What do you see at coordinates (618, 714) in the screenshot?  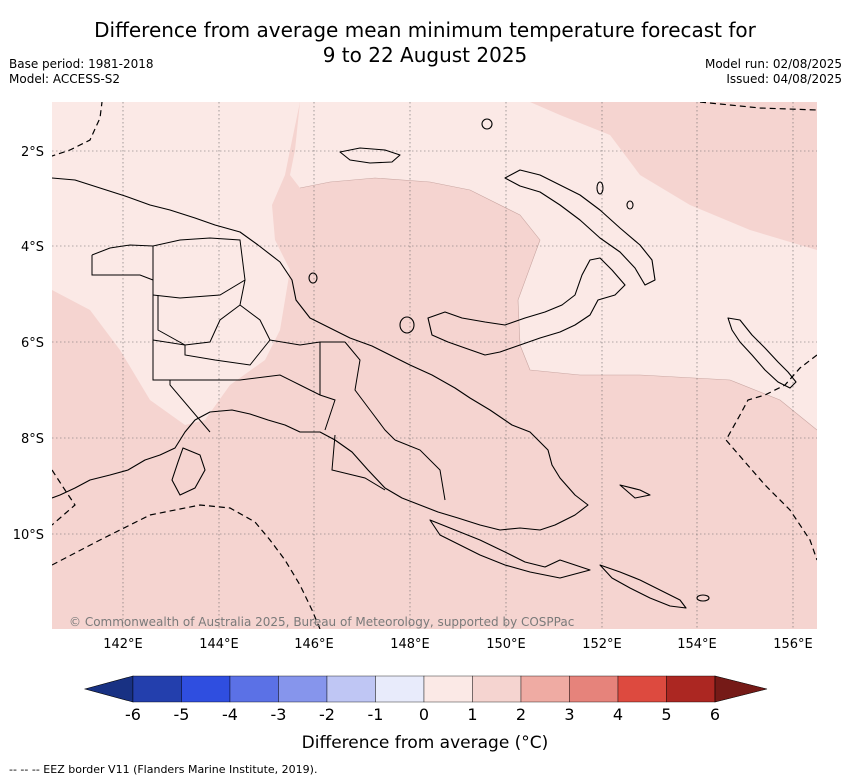 I see `colorbar-tick-label: 4` at bounding box center [618, 714].